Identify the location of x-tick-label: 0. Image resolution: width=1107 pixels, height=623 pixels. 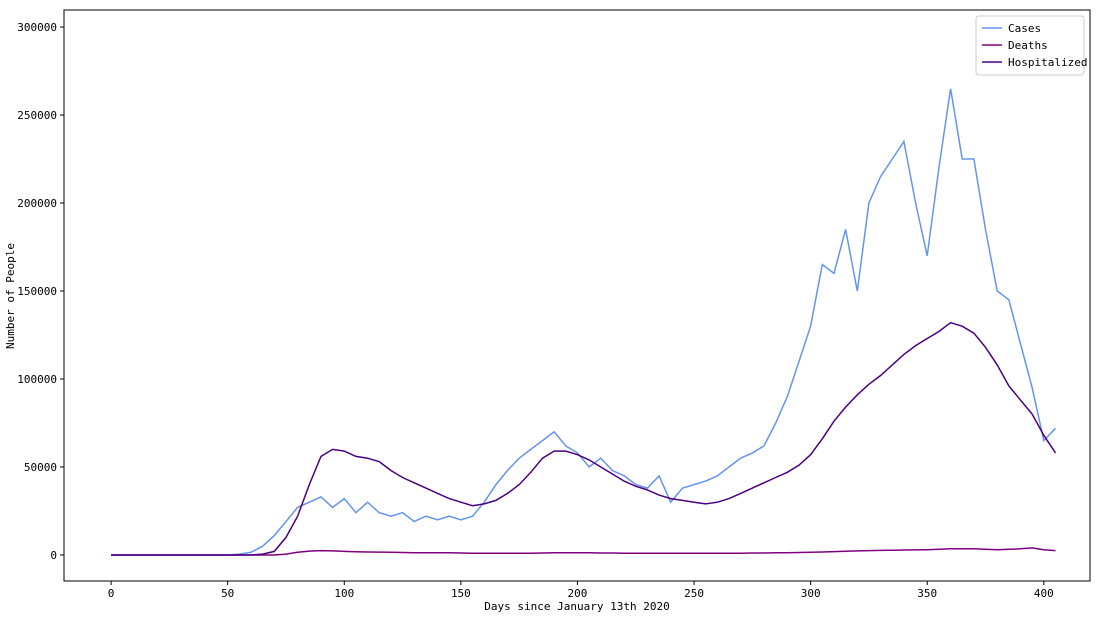
(111, 593).